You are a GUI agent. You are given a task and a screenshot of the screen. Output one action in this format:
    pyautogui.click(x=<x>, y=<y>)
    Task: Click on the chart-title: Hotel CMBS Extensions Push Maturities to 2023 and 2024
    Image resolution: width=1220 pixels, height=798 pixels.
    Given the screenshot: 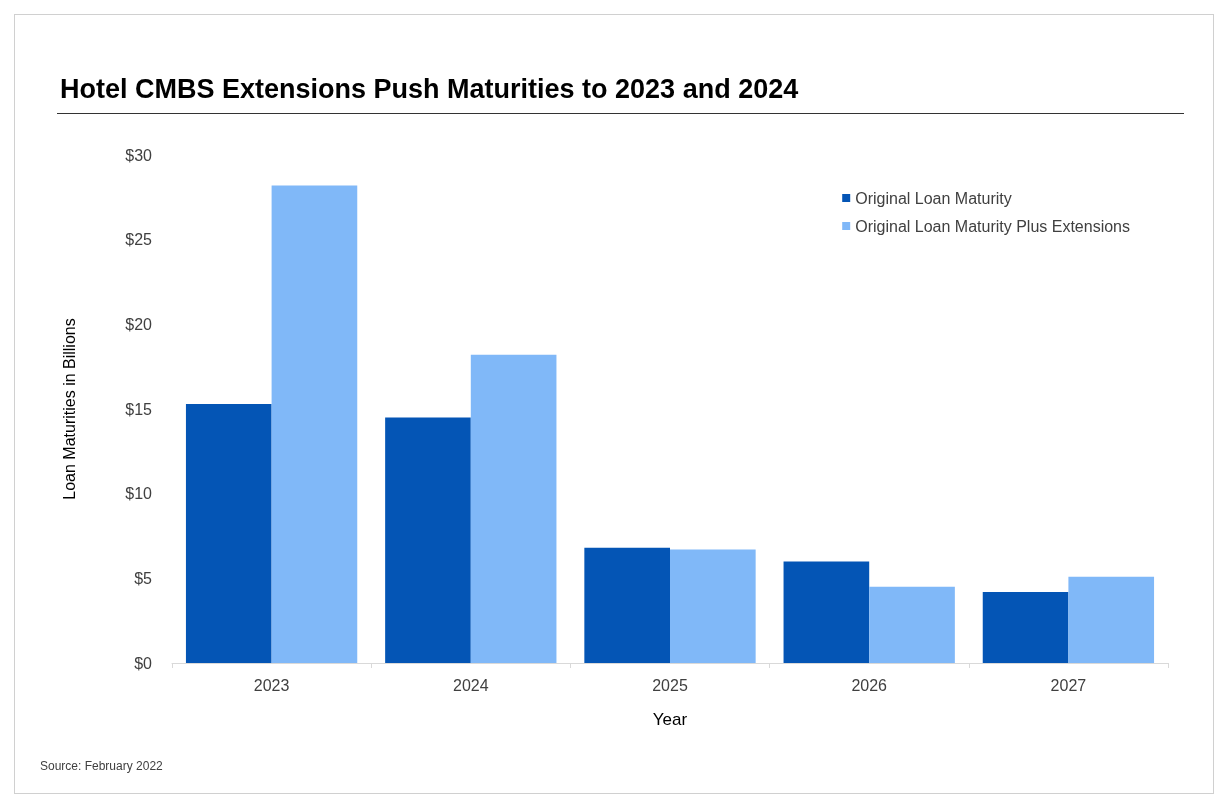 What is the action you would take?
    pyautogui.click(x=429, y=88)
    